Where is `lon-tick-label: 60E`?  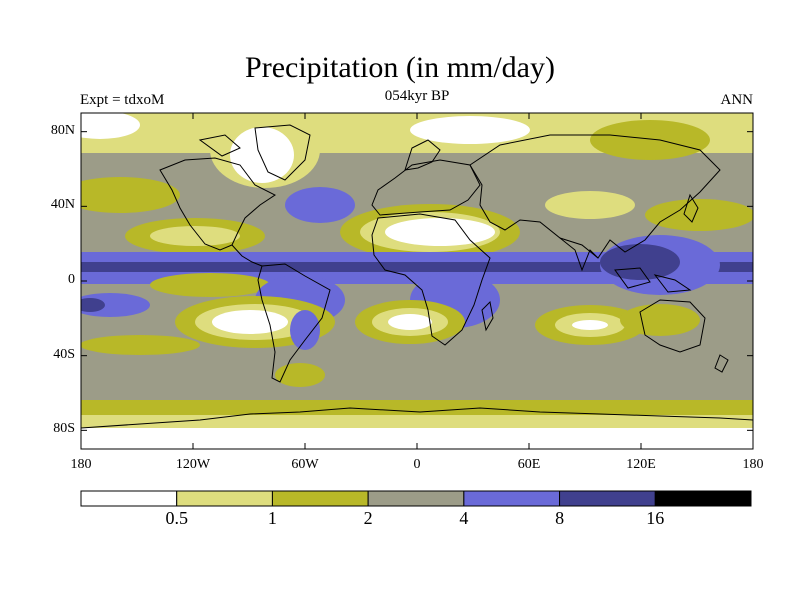
lon-tick-label: 60E is located at coordinates (529, 464).